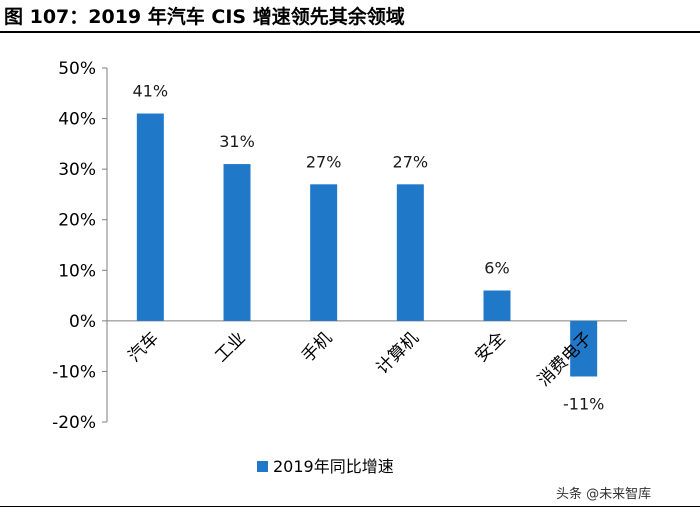 The width and height of the screenshot is (700, 513). I want to click on y-tick-label: 20%, so click(77, 221).